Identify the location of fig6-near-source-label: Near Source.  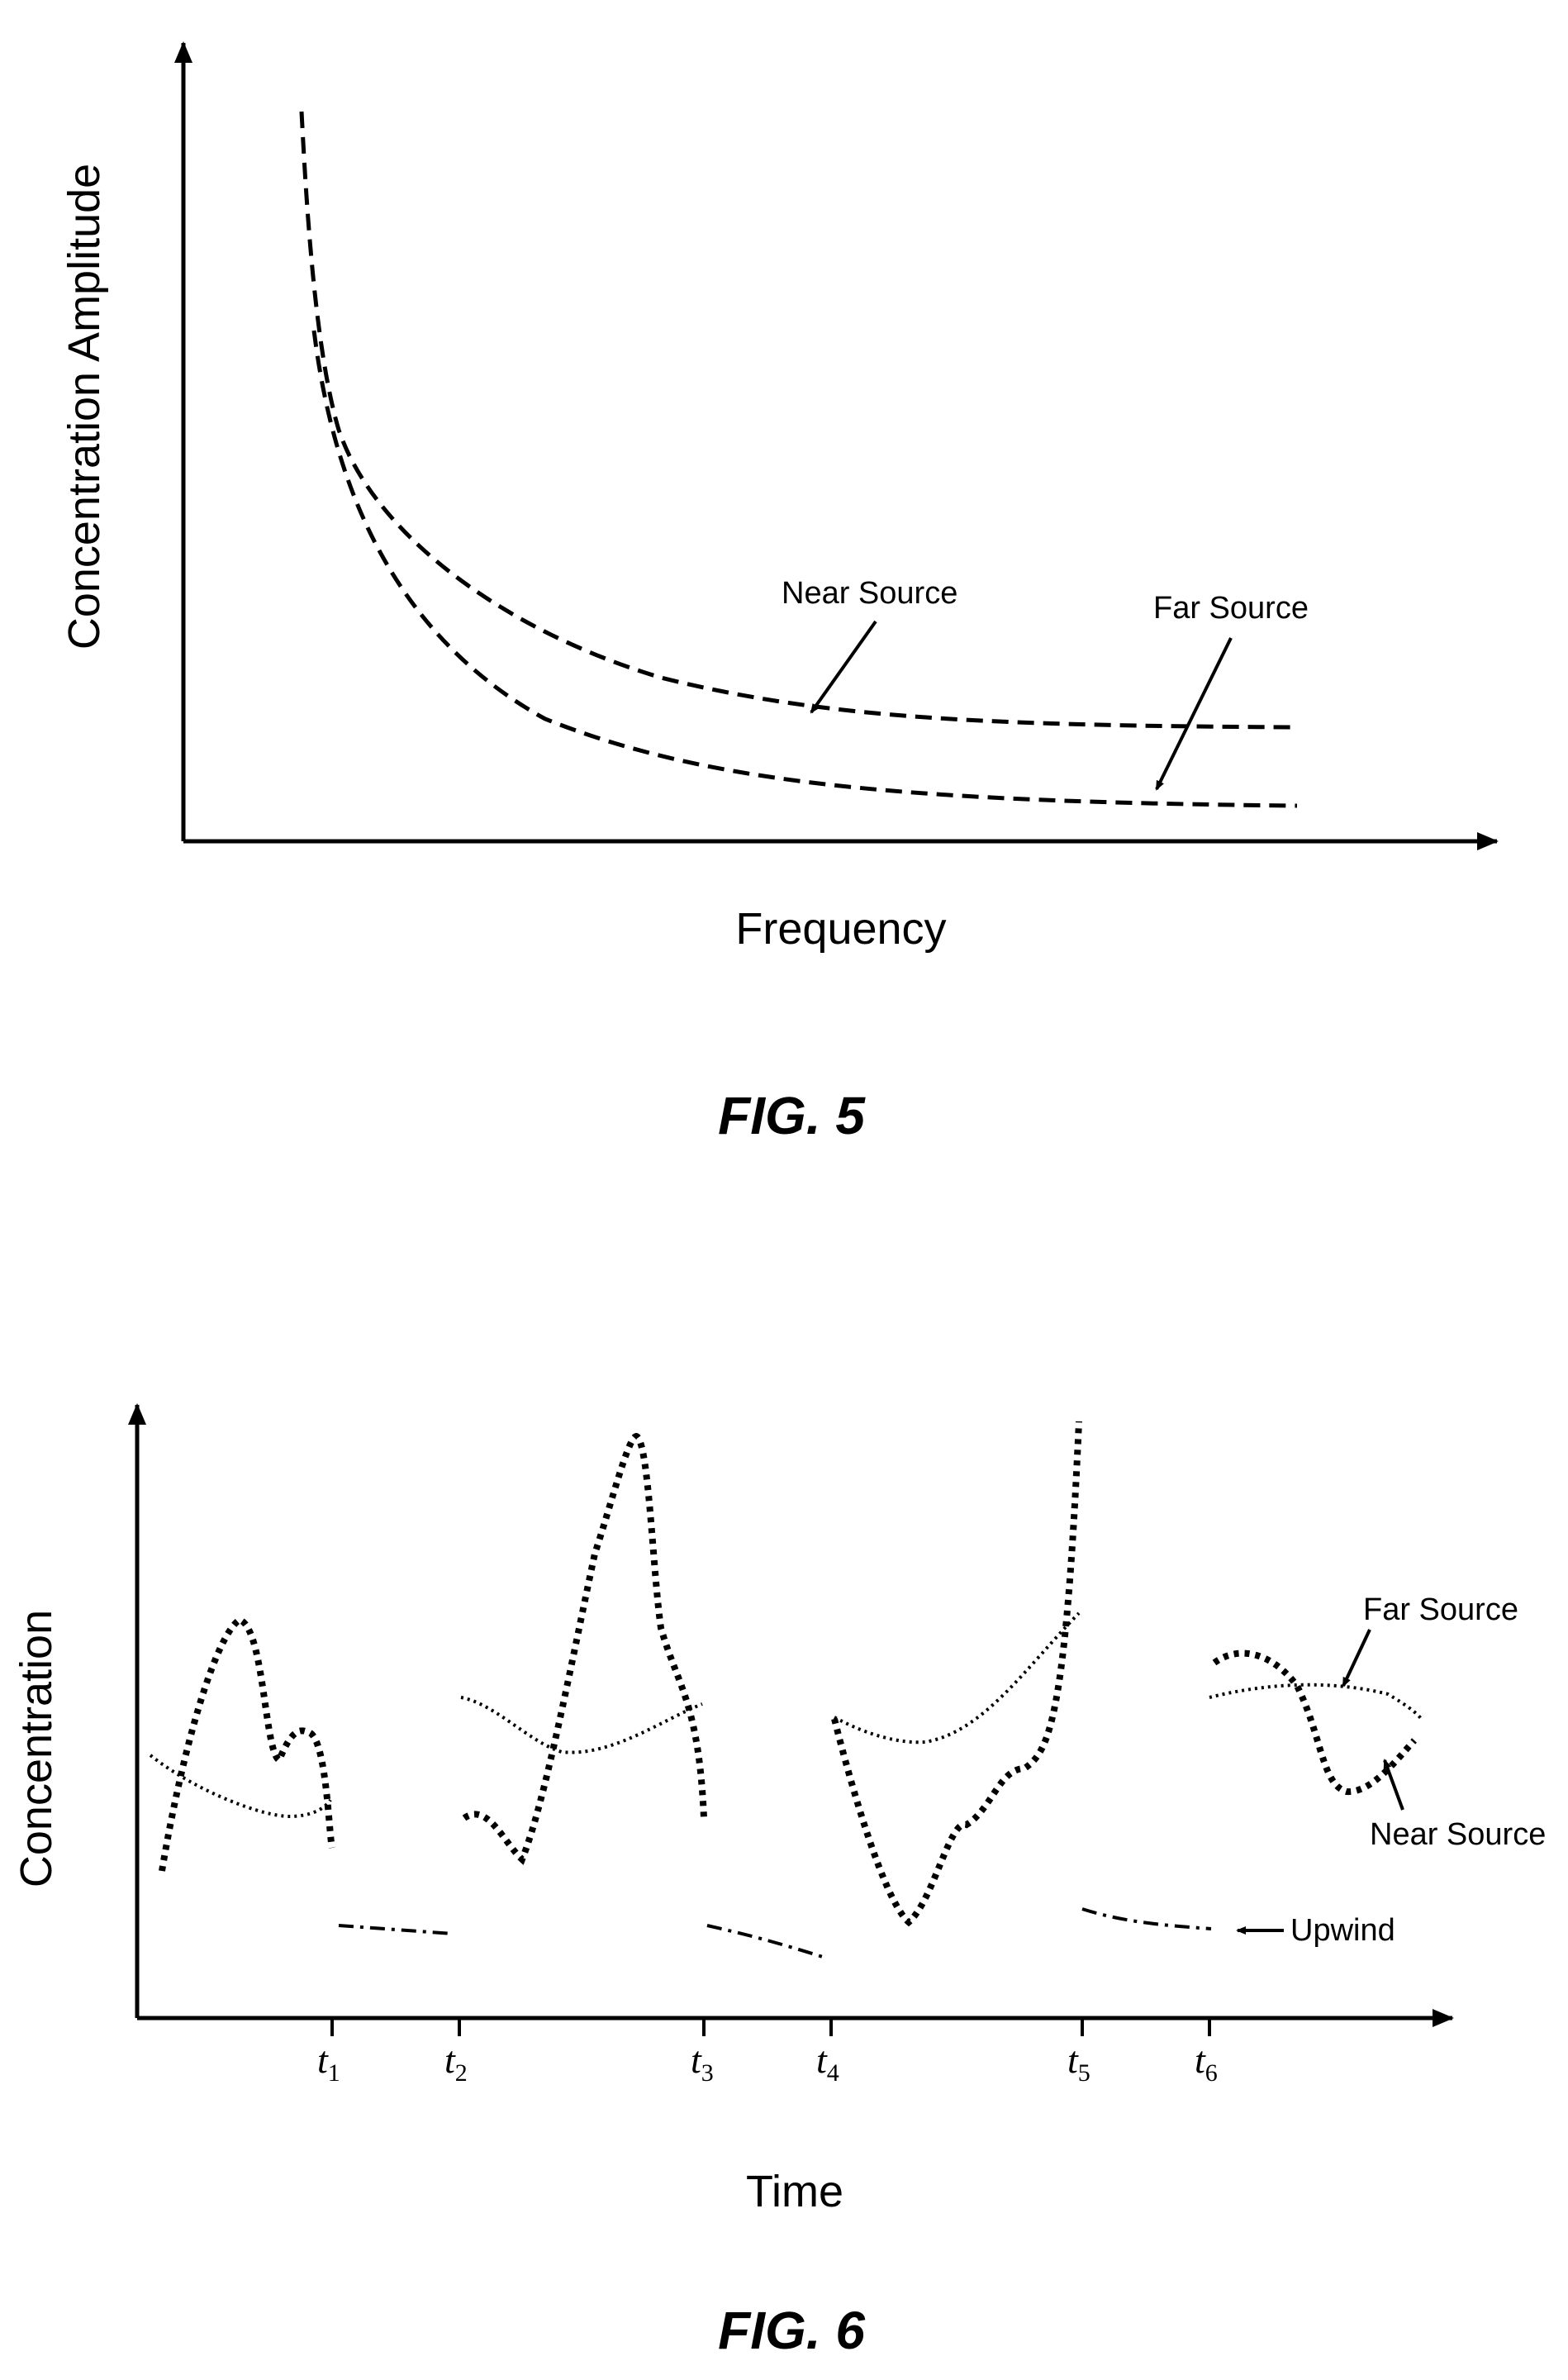
(1458, 1834).